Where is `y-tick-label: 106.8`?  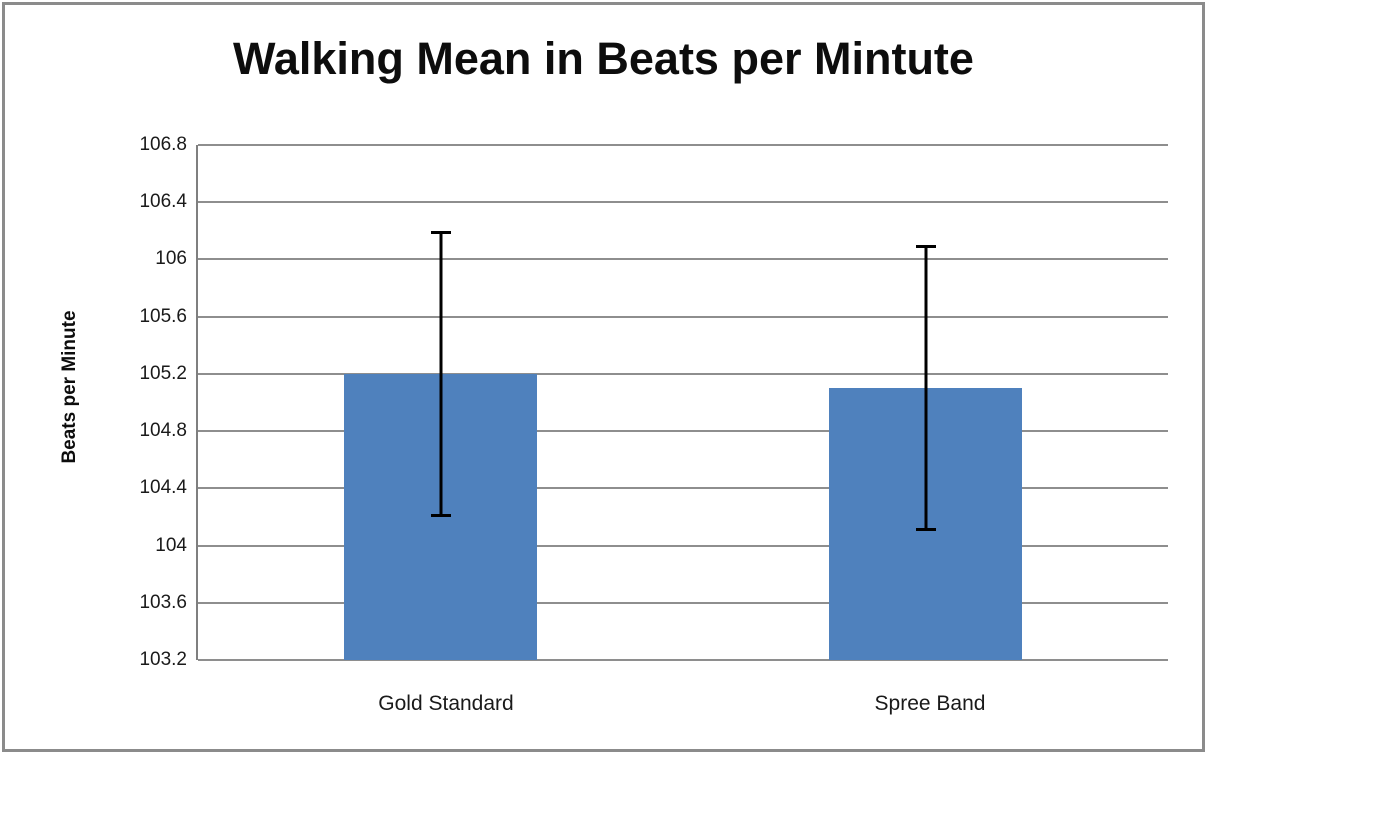 y-tick-label: 106.8 is located at coordinates (163, 144).